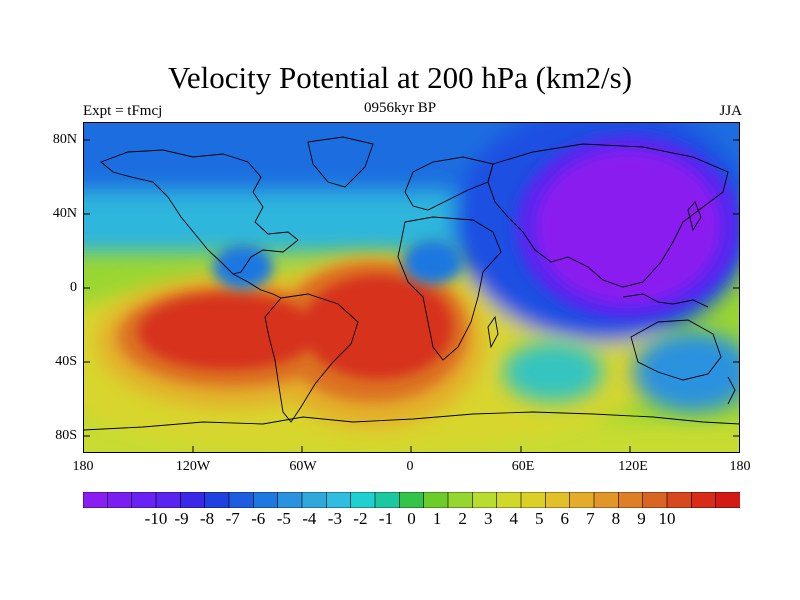  Describe the element at coordinates (628, 227) in the screenshot. I see `asian-minimum` at that location.